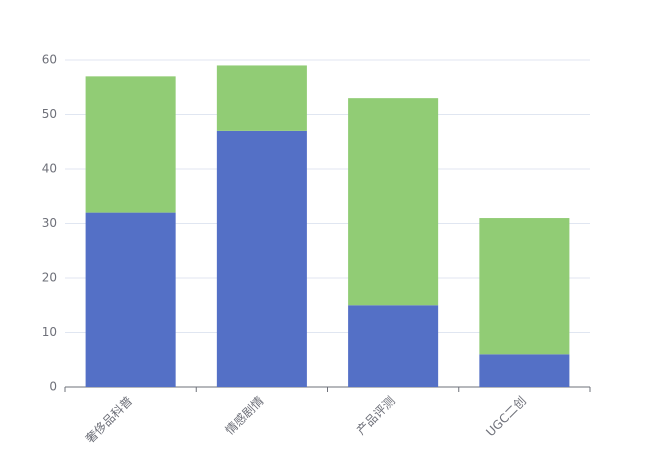 This screenshot has height=458, width=656. What do you see at coordinates (506, 417) in the screenshot?
I see `x-tick-label: UGC二创` at bounding box center [506, 417].